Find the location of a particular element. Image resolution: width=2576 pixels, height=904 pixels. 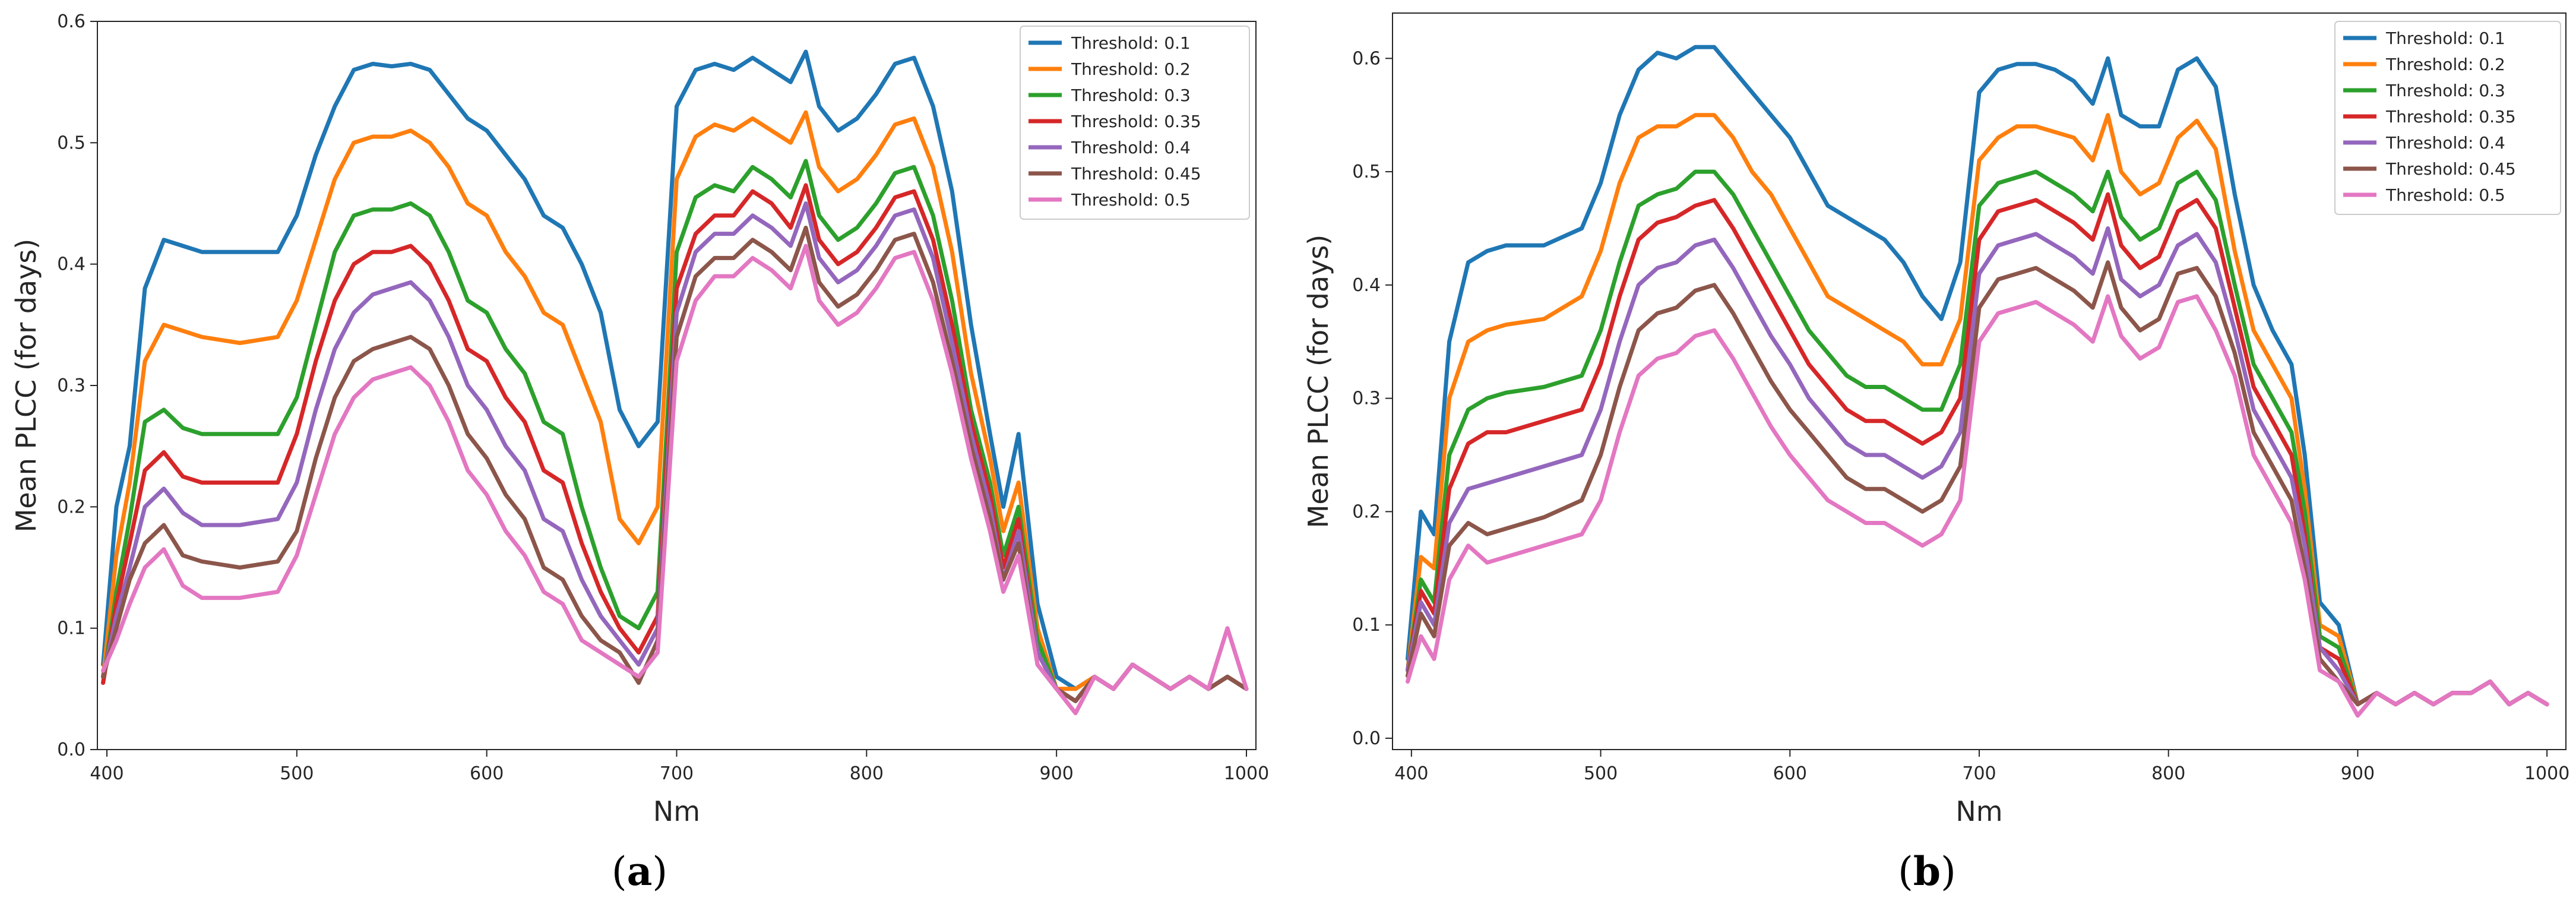

panel-caption: (b) is located at coordinates (1927, 871).